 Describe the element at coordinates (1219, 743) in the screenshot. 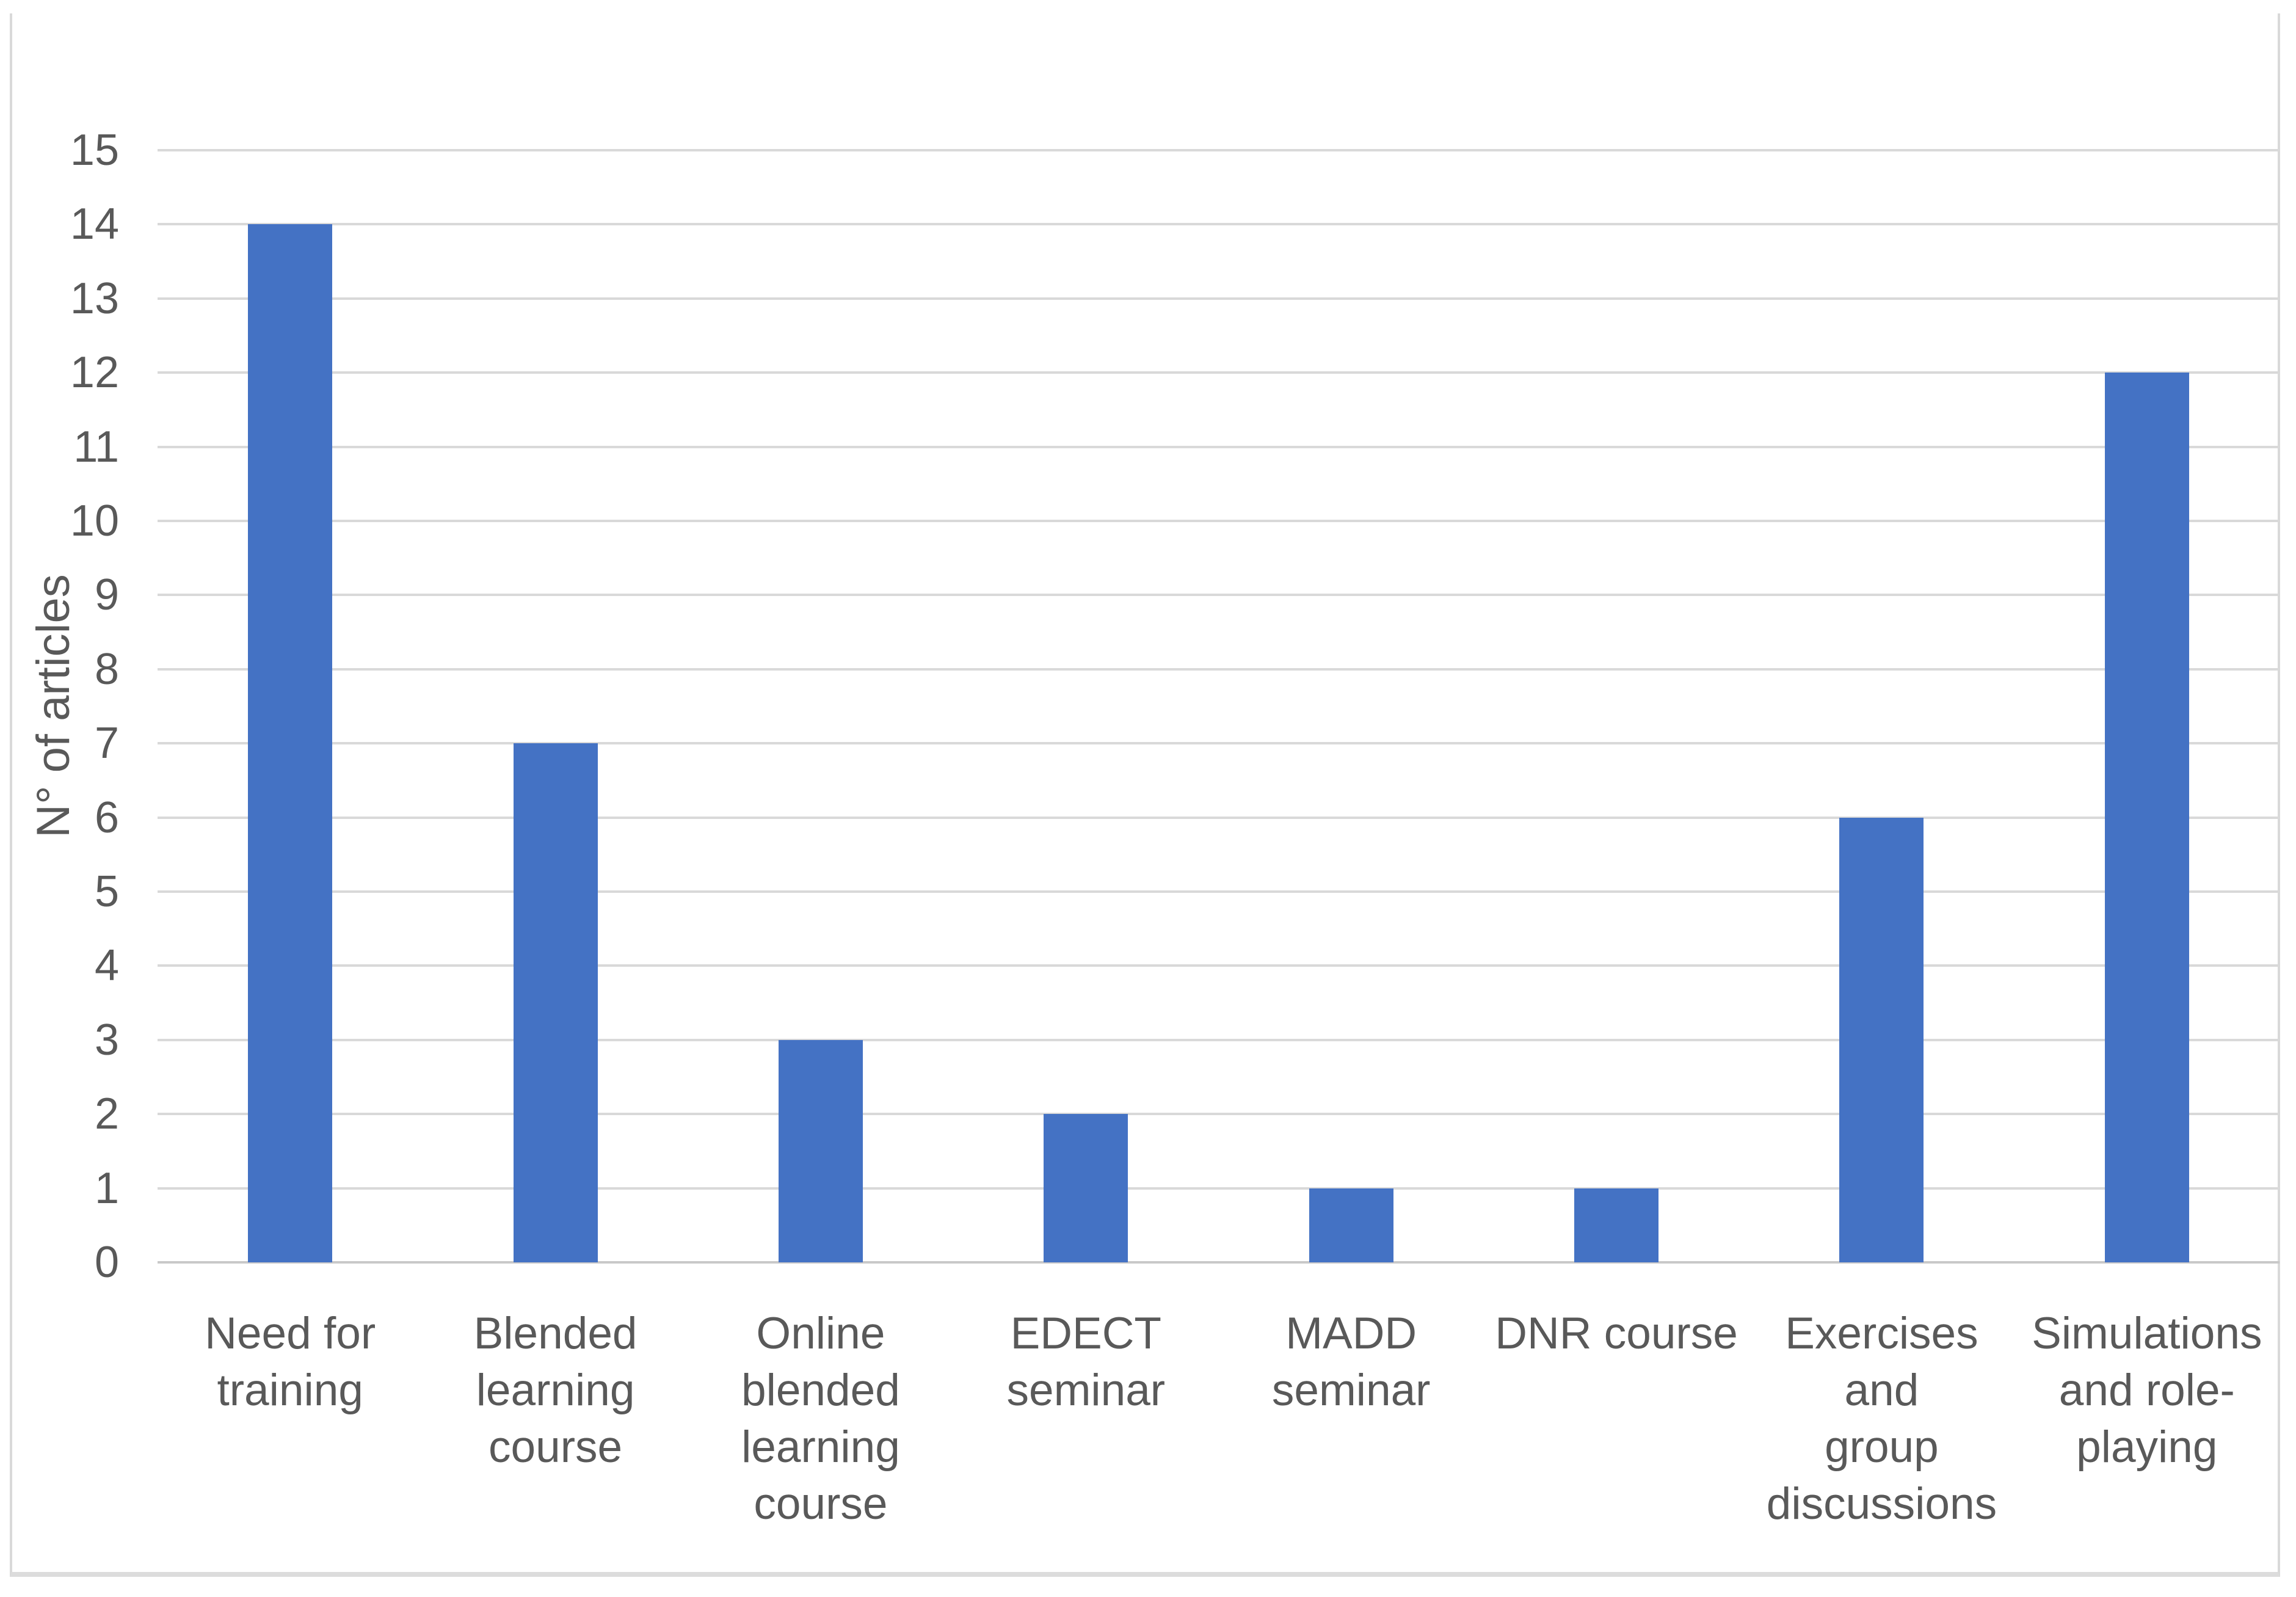

I see `gridline-y7` at that location.